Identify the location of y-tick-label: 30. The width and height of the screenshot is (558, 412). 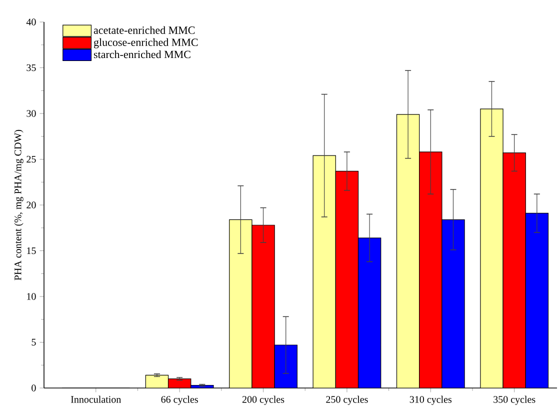
(31, 113).